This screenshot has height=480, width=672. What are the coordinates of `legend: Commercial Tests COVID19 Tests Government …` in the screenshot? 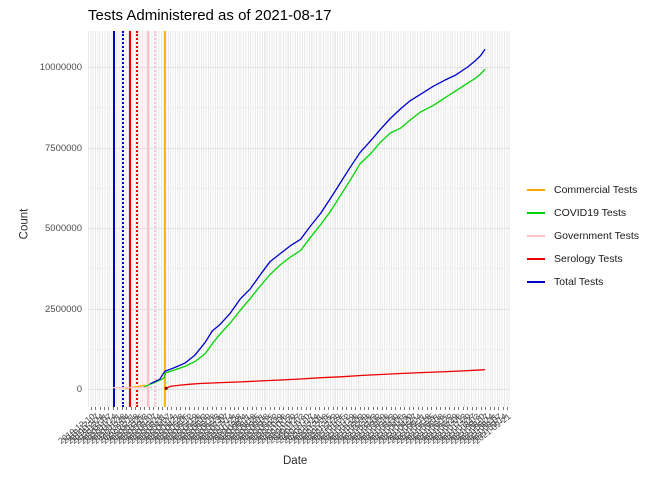 It's located at (583, 235).